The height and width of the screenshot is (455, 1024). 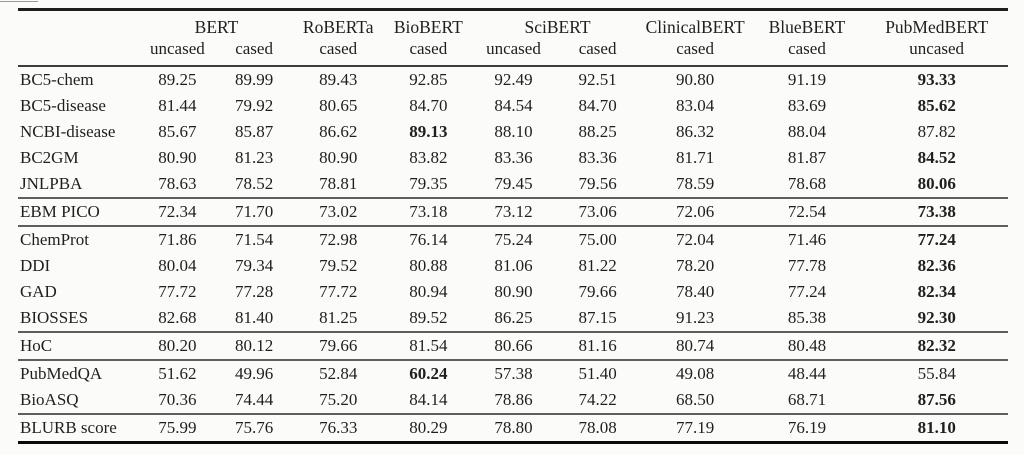 What do you see at coordinates (936, 265) in the screenshot?
I see `score-cell: 82.36` at bounding box center [936, 265].